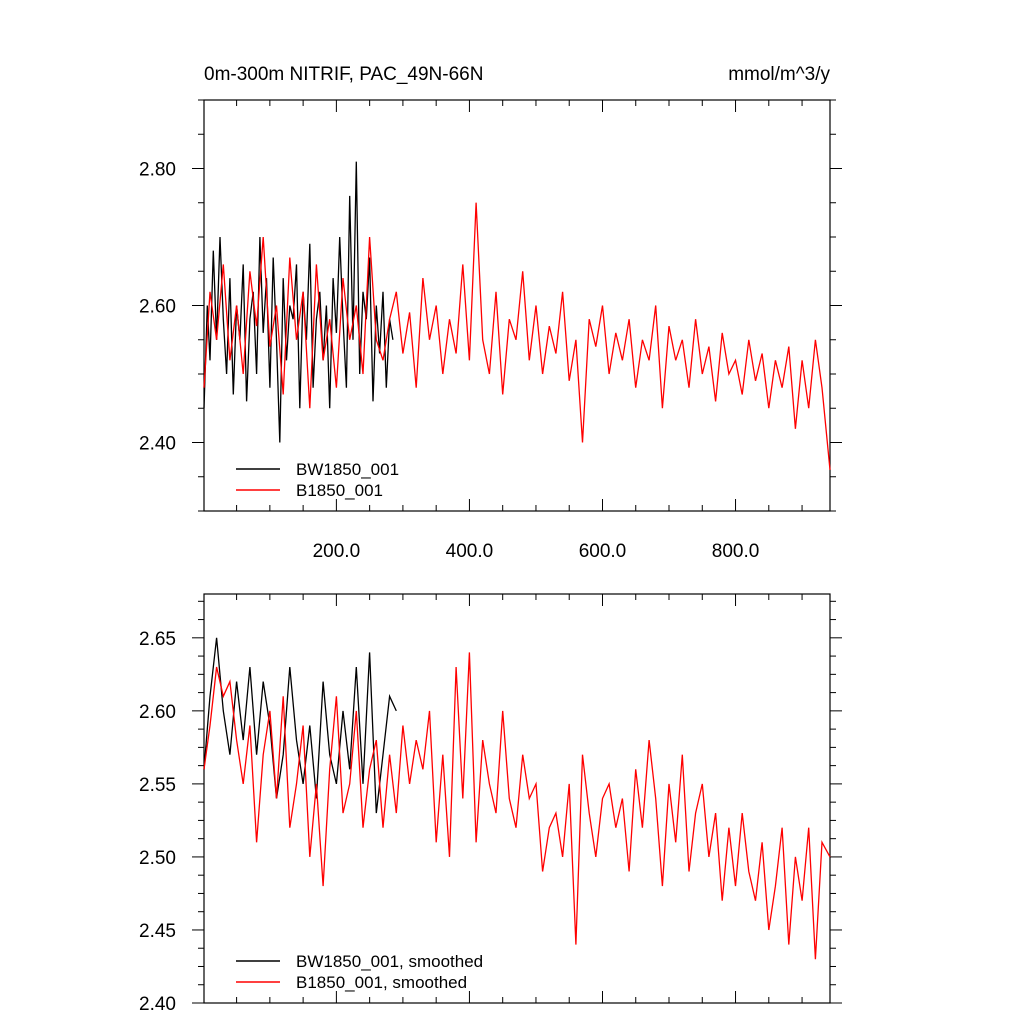  Describe the element at coordinates (317, 480) in the screenshot. I see `top-legend: BW1850_001 B1850_001` at that location.